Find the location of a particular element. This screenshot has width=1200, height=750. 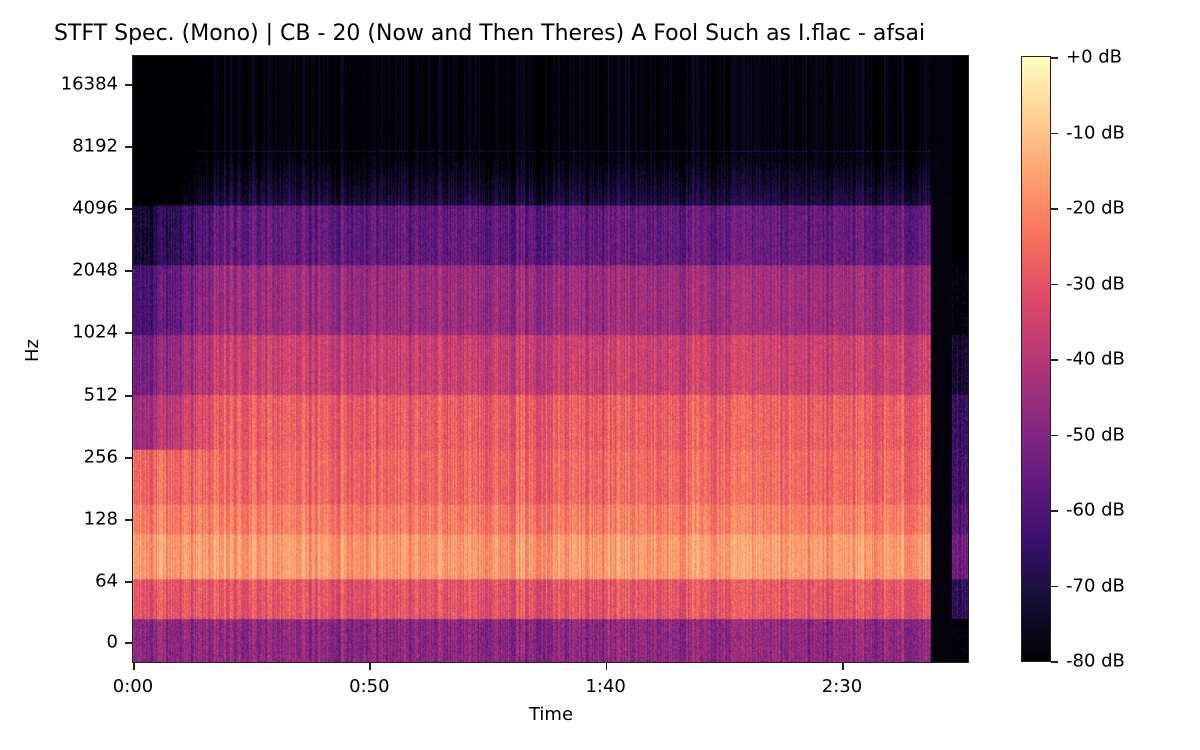

y-tick-label: 512 is located at coordinates (100, 395).